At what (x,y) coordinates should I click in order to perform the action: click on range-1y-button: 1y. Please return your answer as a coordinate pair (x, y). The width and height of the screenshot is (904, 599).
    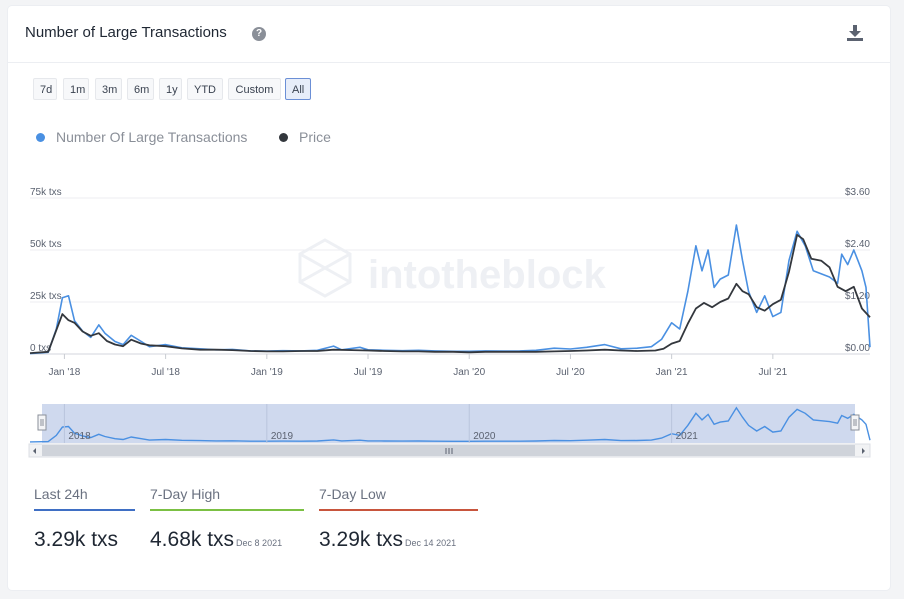
    Looking at the image, I should click on (170, 89).